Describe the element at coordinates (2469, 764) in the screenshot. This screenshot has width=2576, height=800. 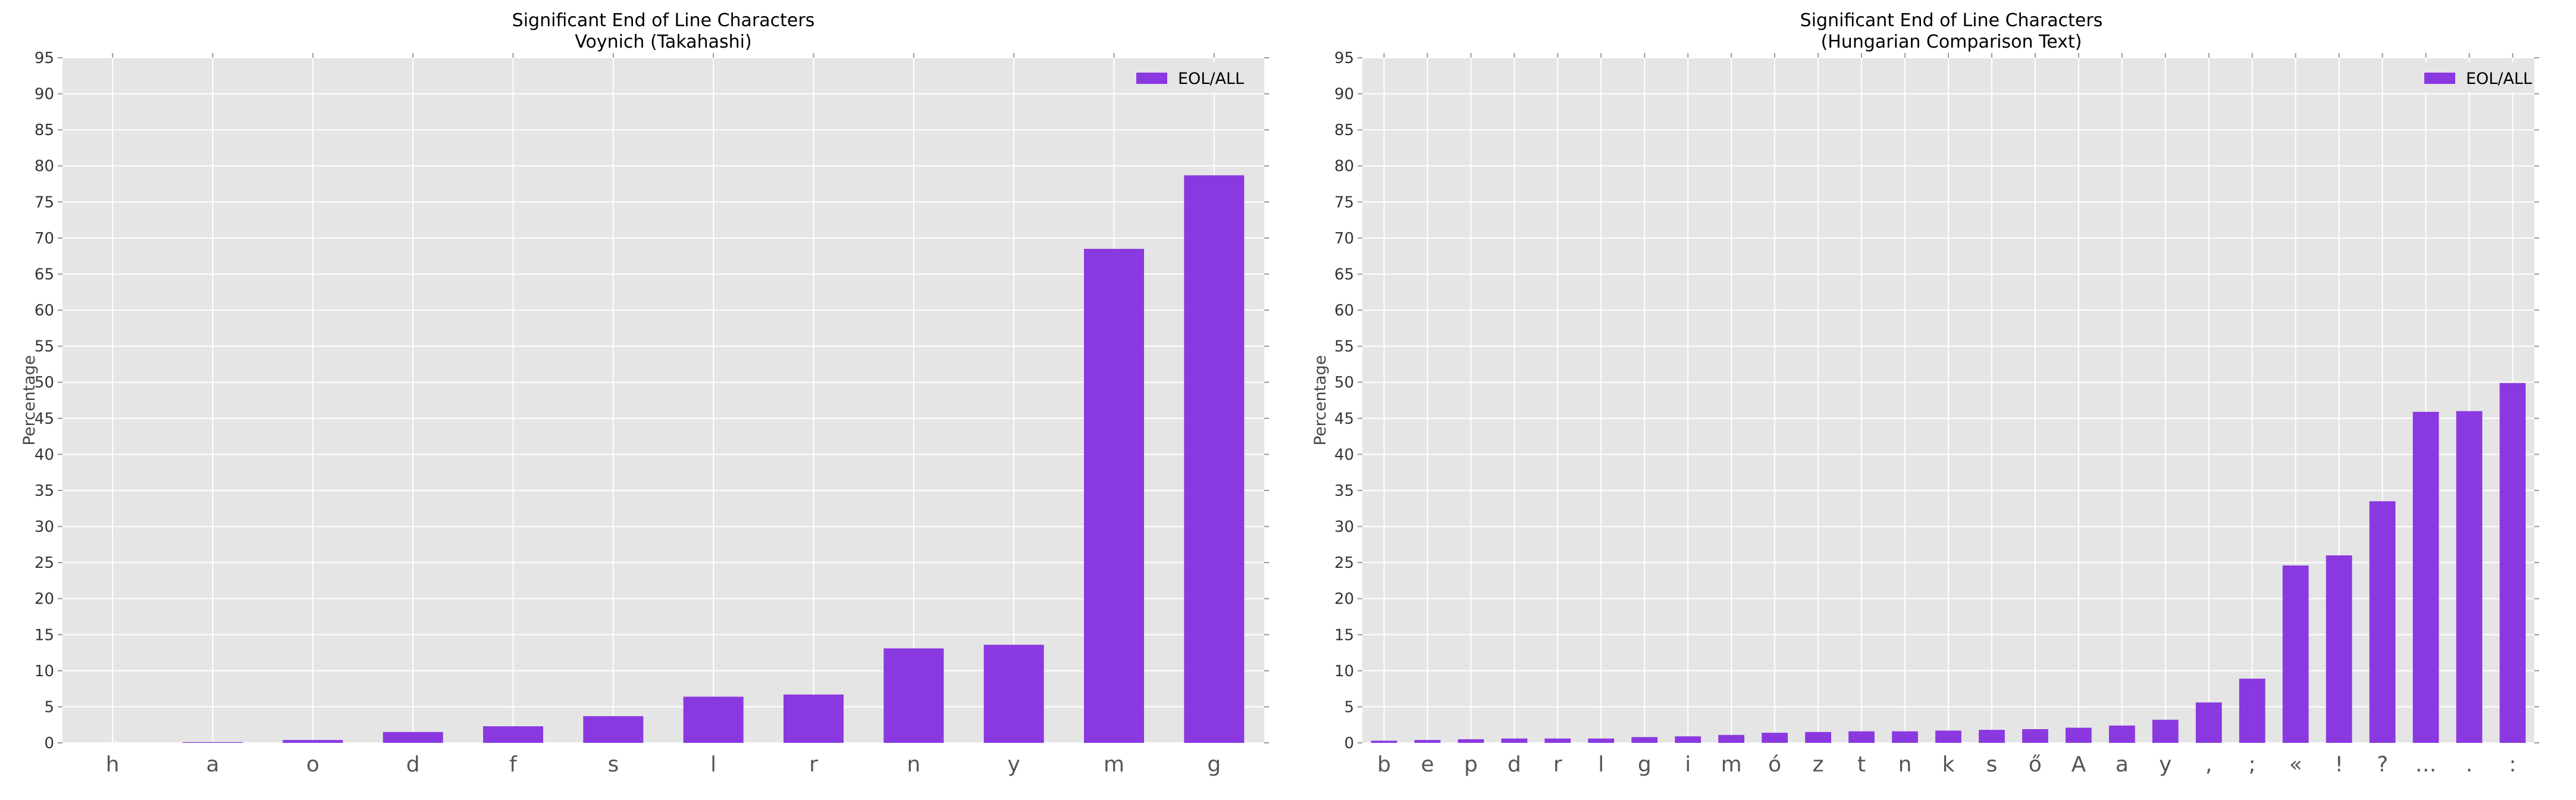
I see `x-tick-label: .` at that location.